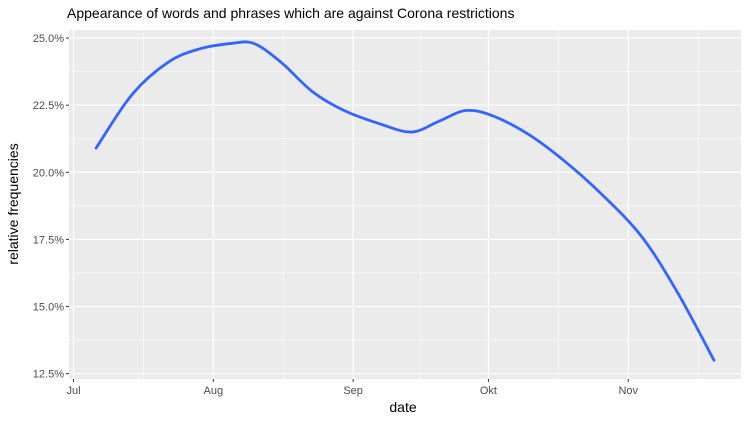 The height and width of the screenshot is (423, 747). What do you see at coordinates (214, 391) in the screenshot?
I see `x-tick-label: Aug` at bounding box center [214, 391].